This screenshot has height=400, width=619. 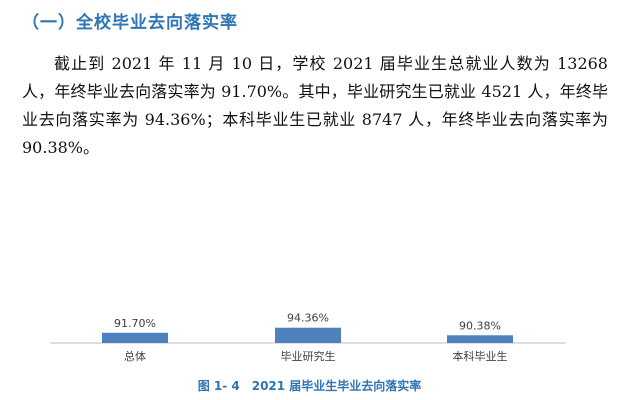 I want to click on category-label-1: 总体, so click(x=135, y=356).